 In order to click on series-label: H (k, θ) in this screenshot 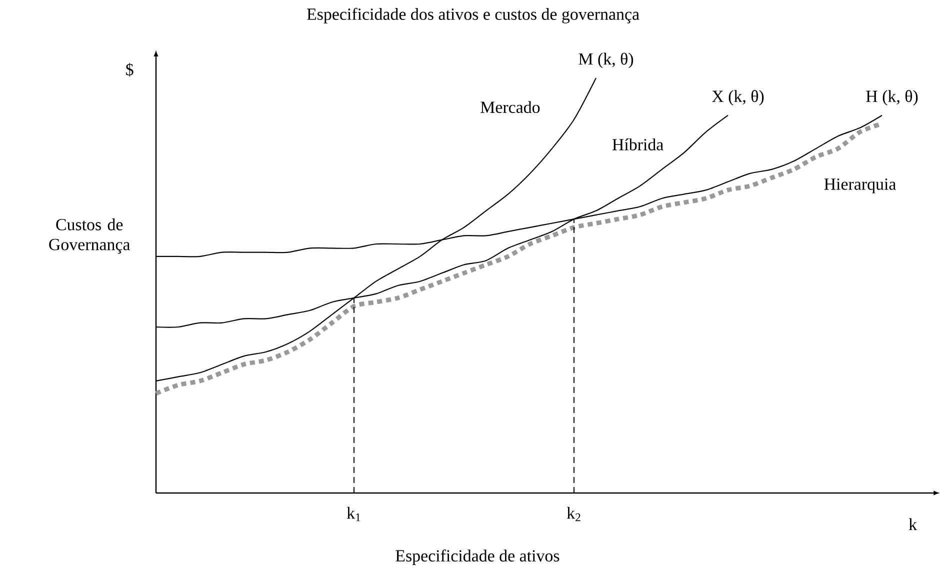, I will do `click(892, 98)`.